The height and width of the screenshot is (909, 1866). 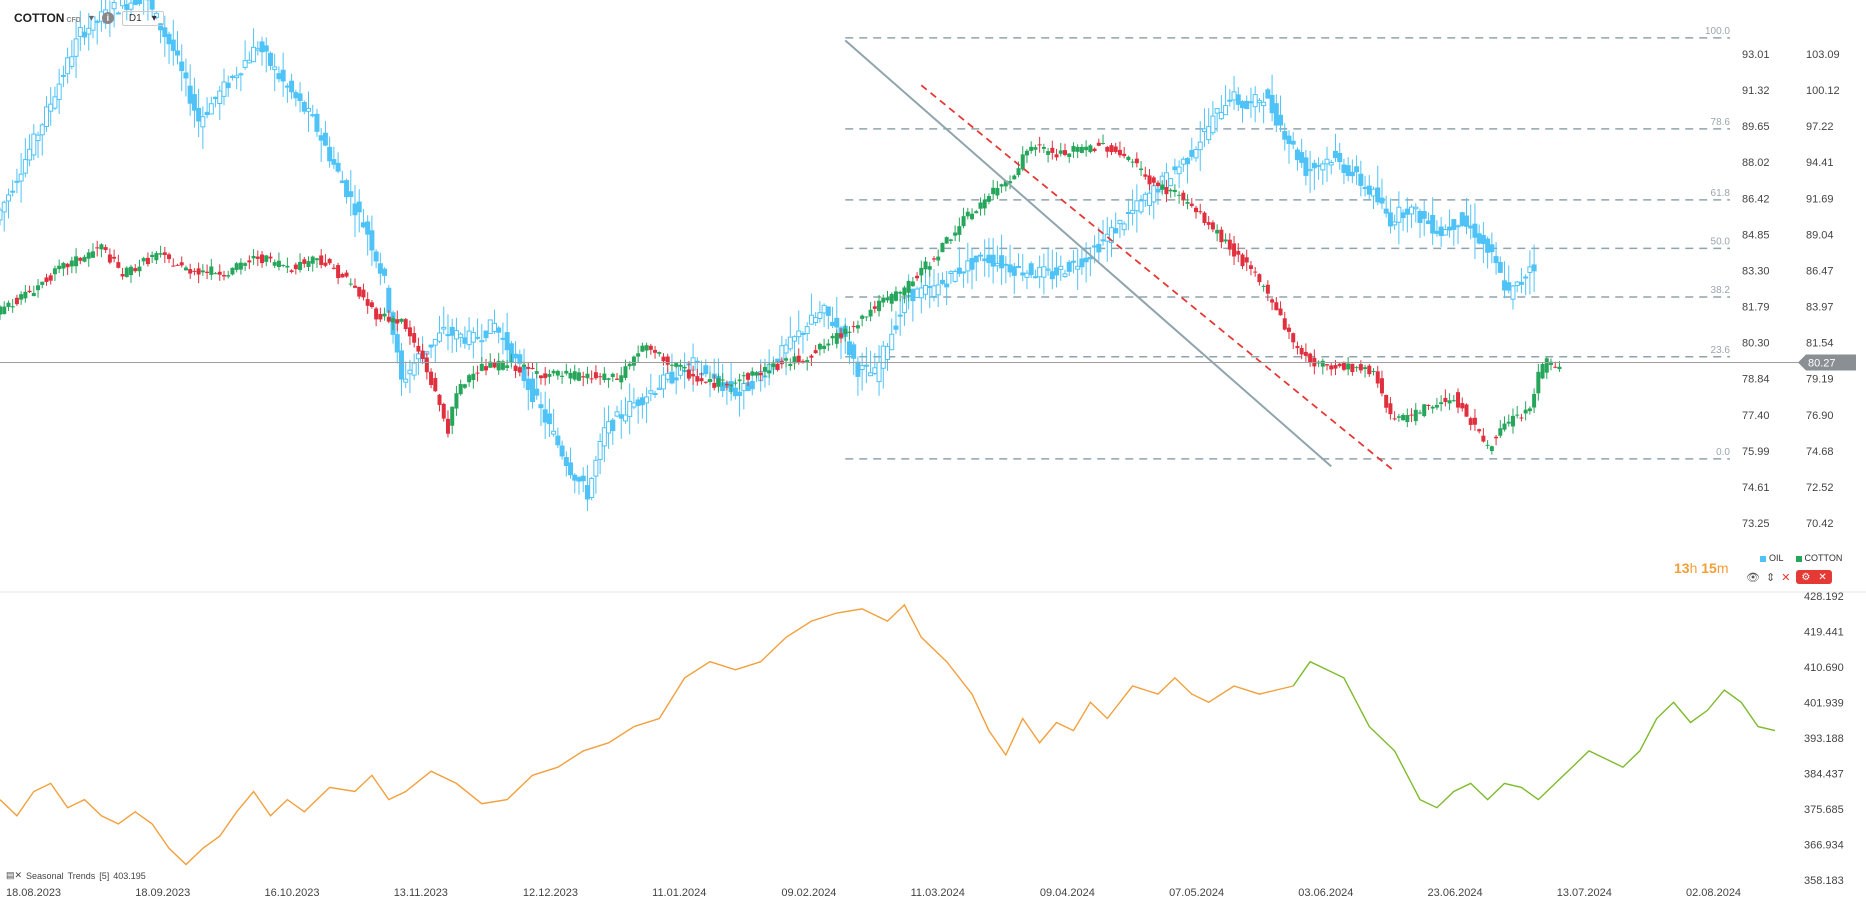 I want to click on reorder-icon: ⇕, so click(x=1770, y=577).